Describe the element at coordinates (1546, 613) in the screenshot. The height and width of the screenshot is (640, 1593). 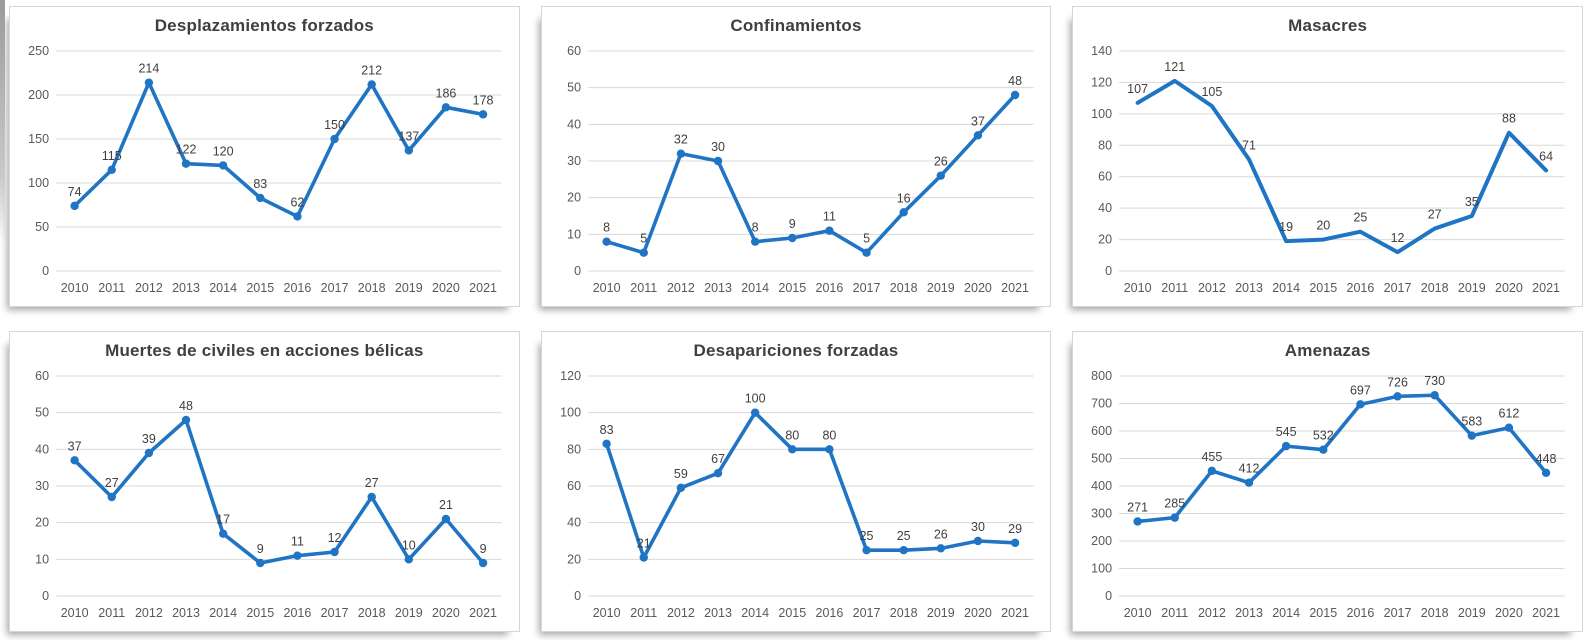
I see `x-axis-tick-label: 2021` at that location.